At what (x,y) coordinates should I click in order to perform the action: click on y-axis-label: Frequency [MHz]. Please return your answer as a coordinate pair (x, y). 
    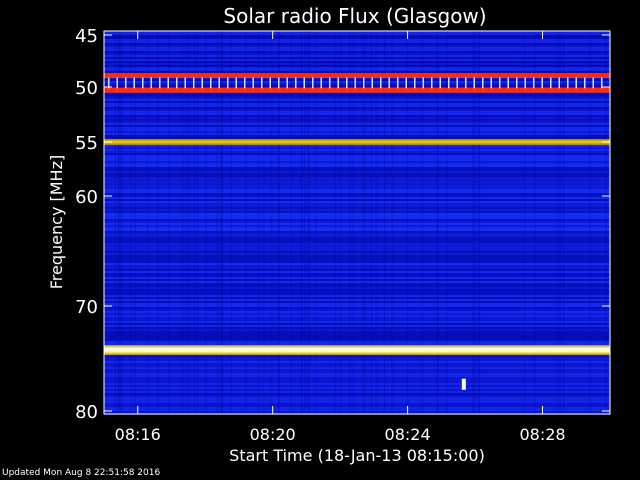
    Looking at the image, I should click on (56, 222).